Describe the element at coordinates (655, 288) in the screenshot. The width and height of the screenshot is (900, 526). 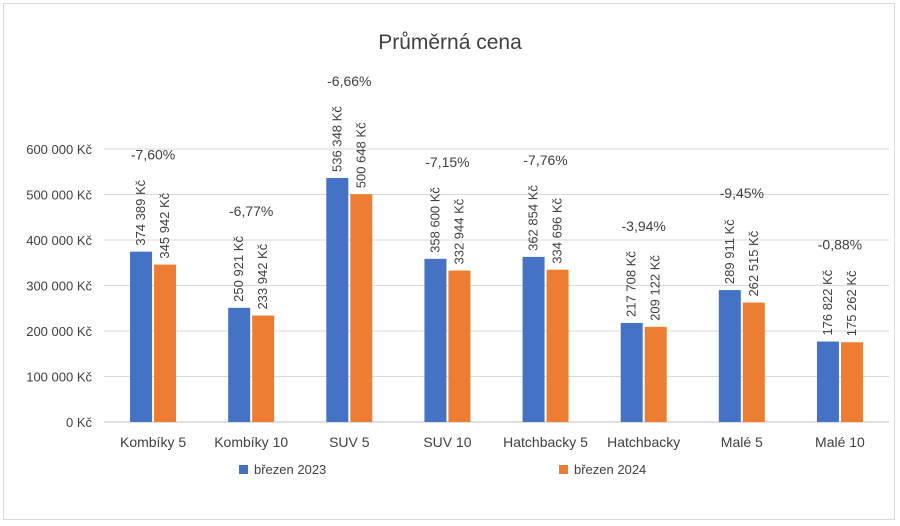
I see `bar-value-label: 209 122 Kč` at that location.